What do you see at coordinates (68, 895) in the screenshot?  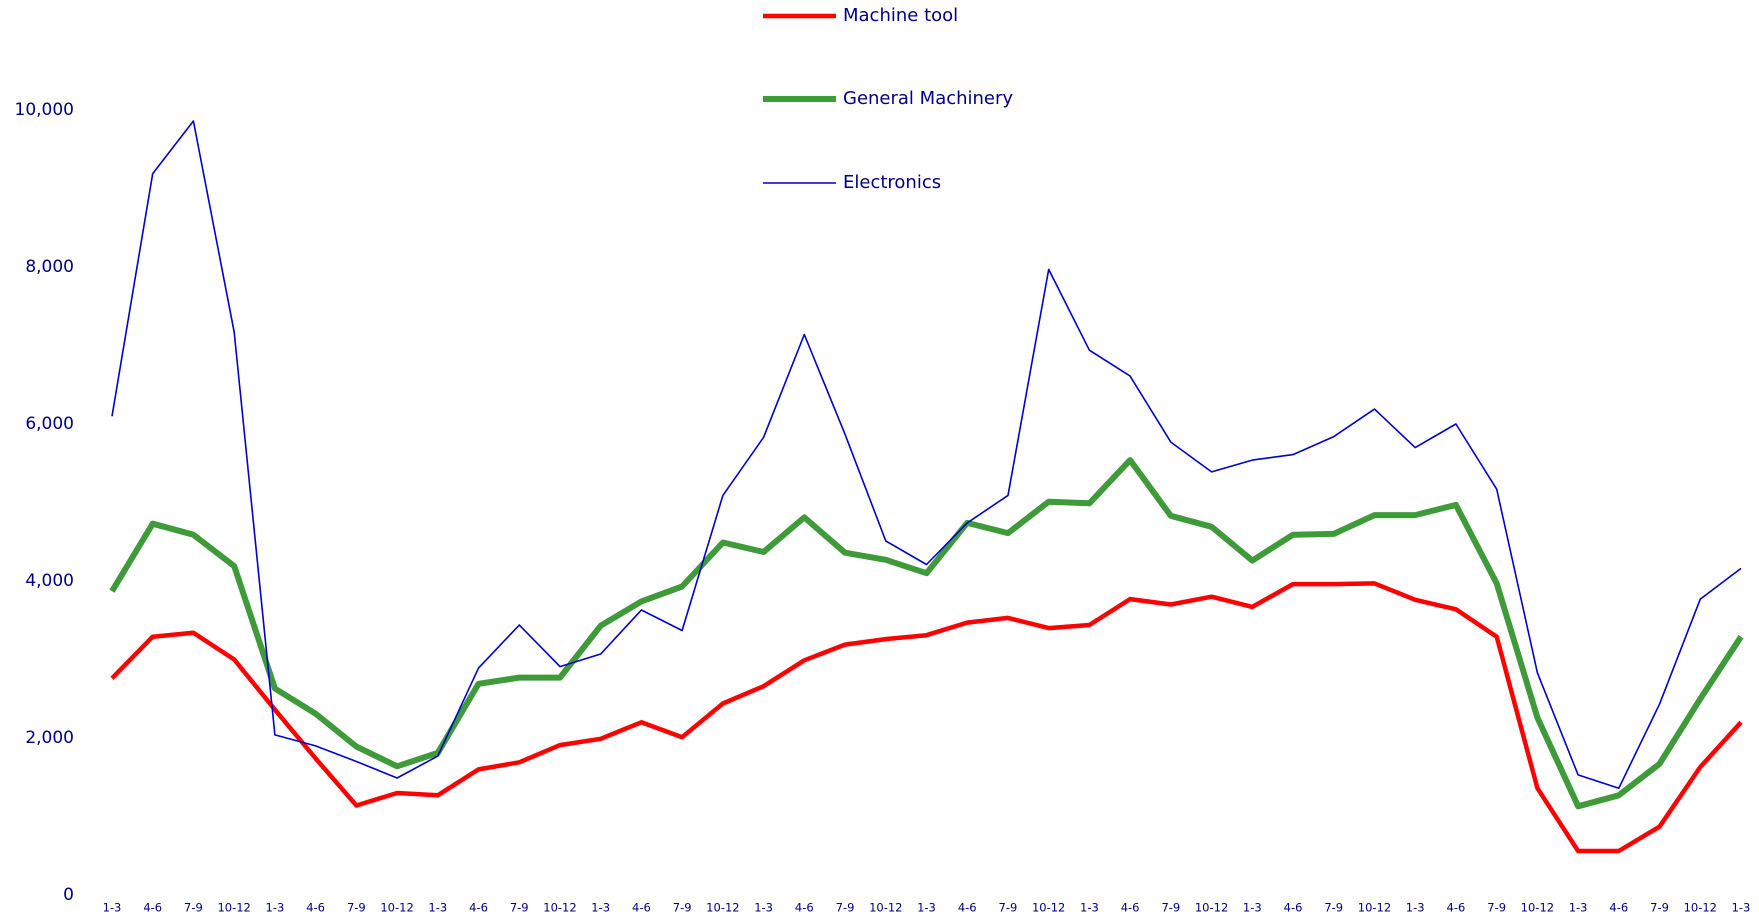 I see `y-tick-label: 0` at bounding box center [68, 895].